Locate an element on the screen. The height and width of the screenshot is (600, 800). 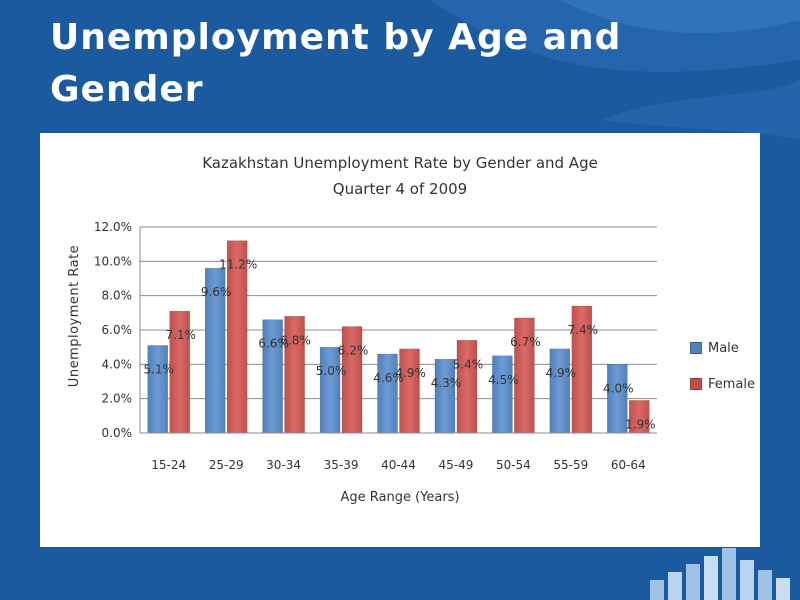
data-label-male: 4.9% is located at coordinates (561, 373).